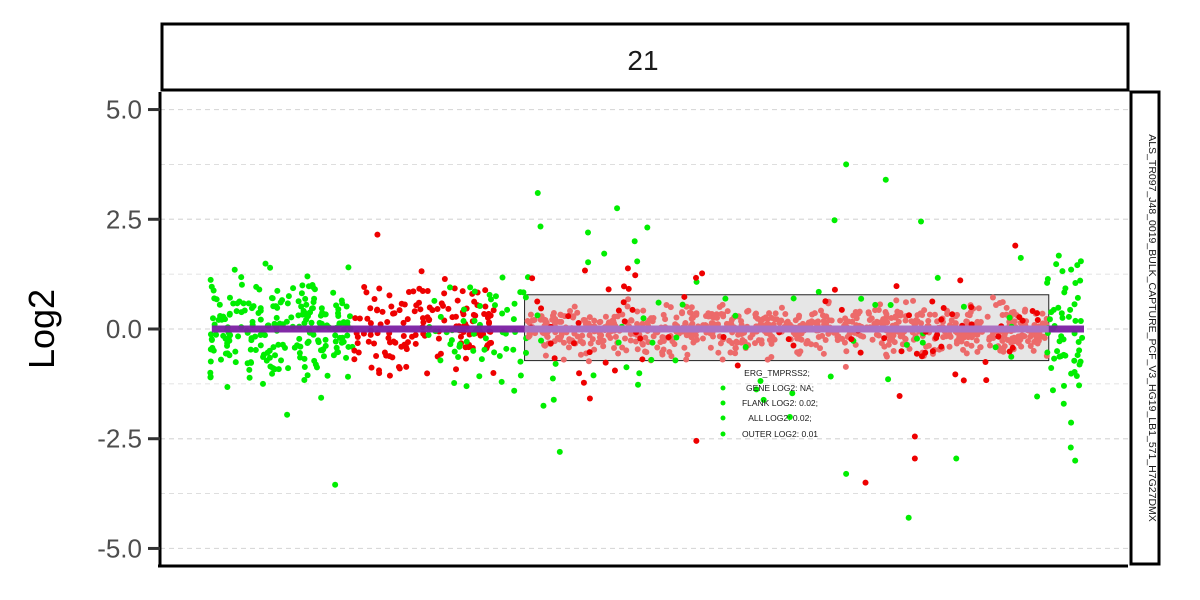  What do you see at coordinates (119, 439) in the screenshot?
I see `y-tick-label: -2.5` at bounding box center [119, 439].